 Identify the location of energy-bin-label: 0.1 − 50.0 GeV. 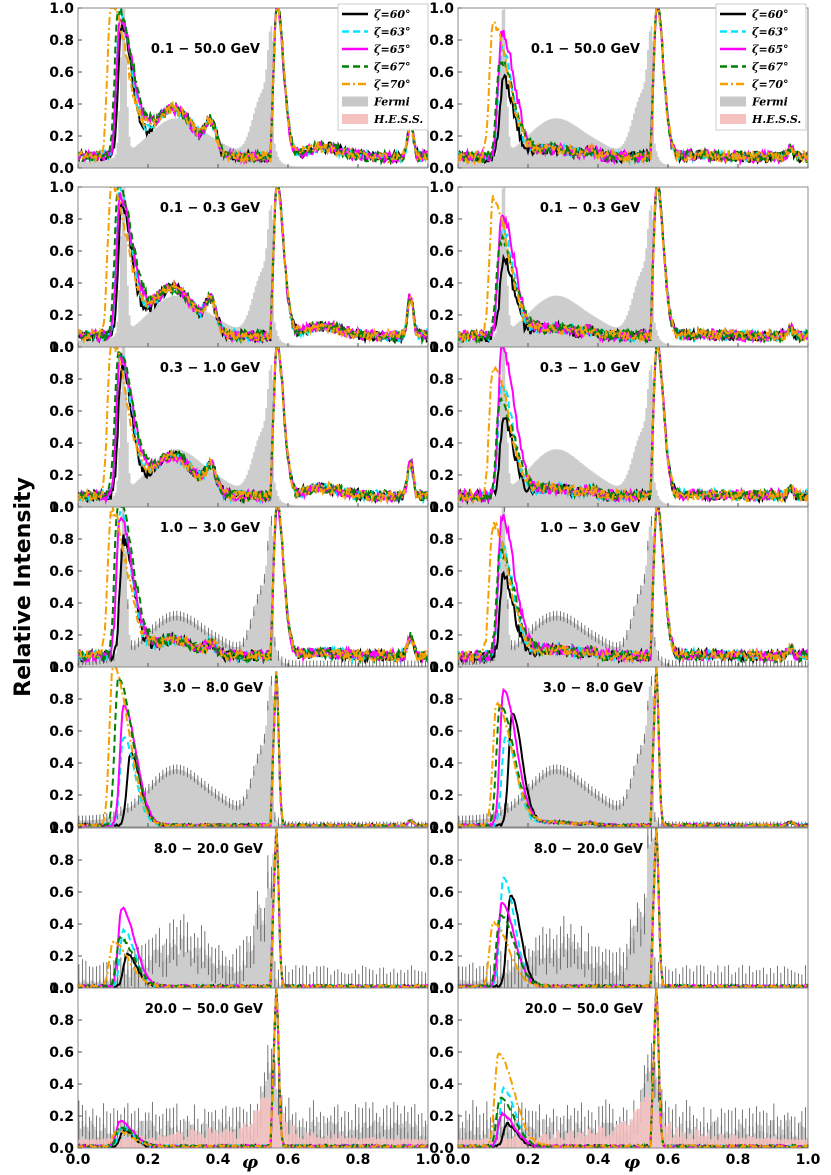
(205, 49).